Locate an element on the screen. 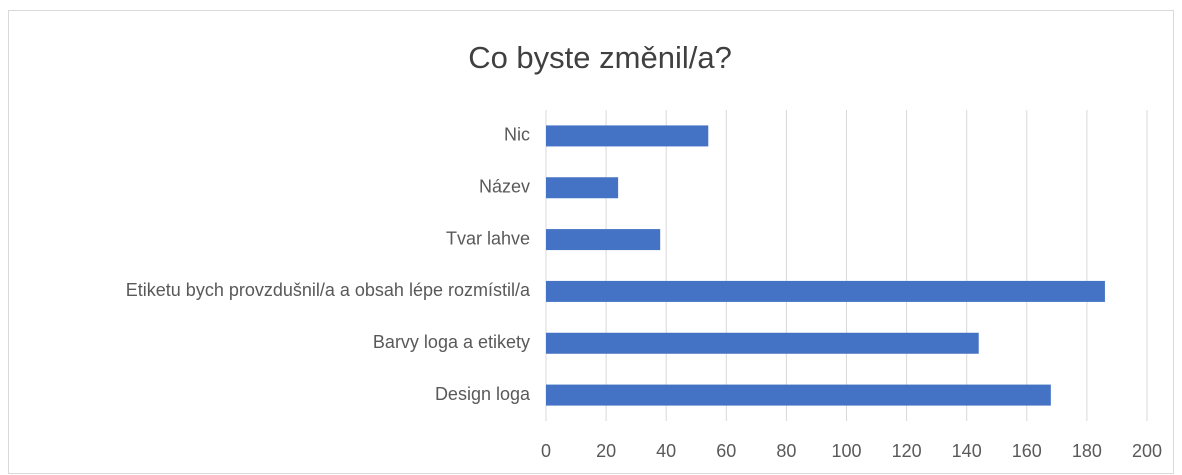  x-tick-label: 140 is located at coordinates (967, 451).